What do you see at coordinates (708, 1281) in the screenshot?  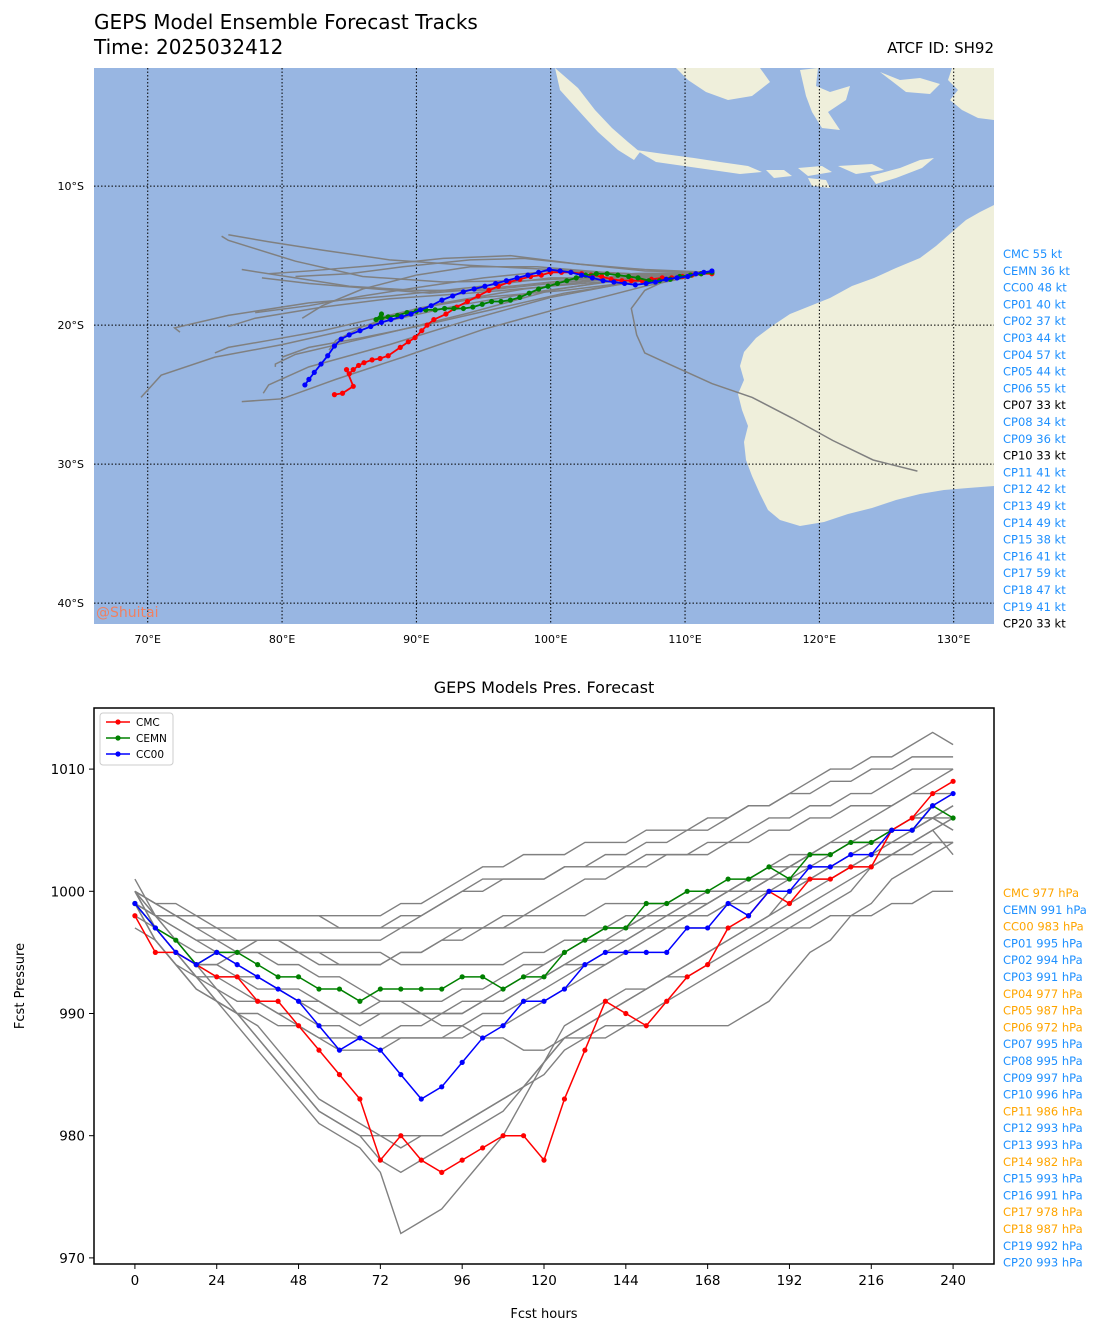 I see `x-tick-label: 168` at bounding box center [708, 1281].